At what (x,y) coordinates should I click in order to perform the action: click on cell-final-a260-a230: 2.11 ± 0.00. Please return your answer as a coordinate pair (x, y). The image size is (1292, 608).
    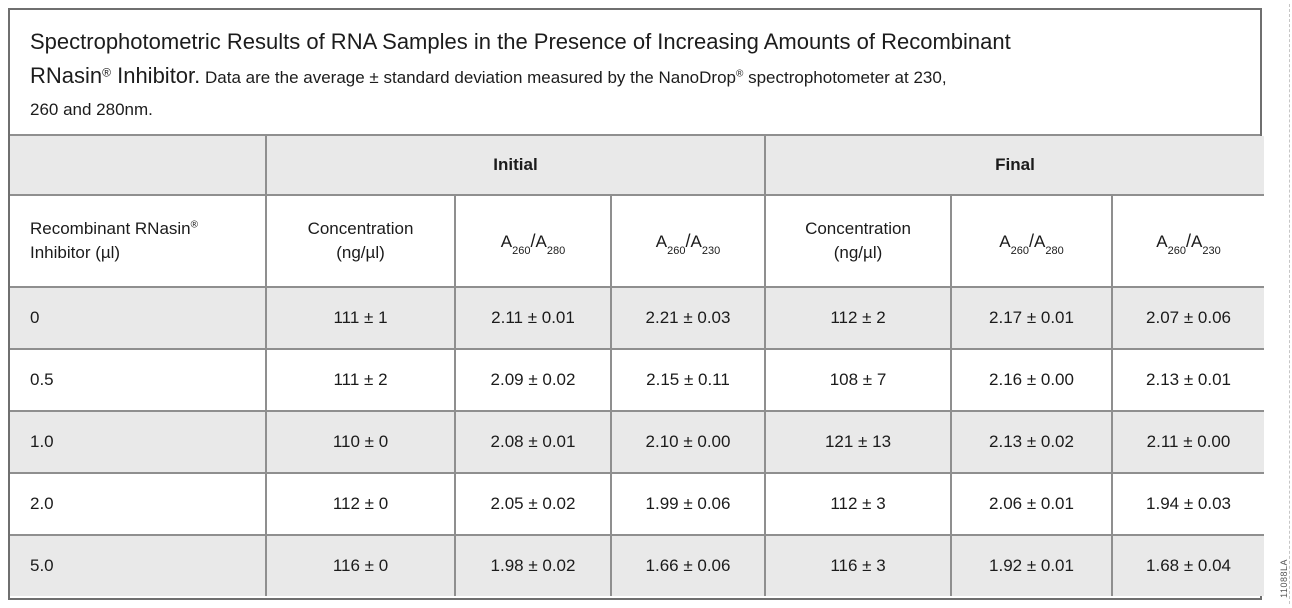
    Looking at the image, I should click on (1188, 442).